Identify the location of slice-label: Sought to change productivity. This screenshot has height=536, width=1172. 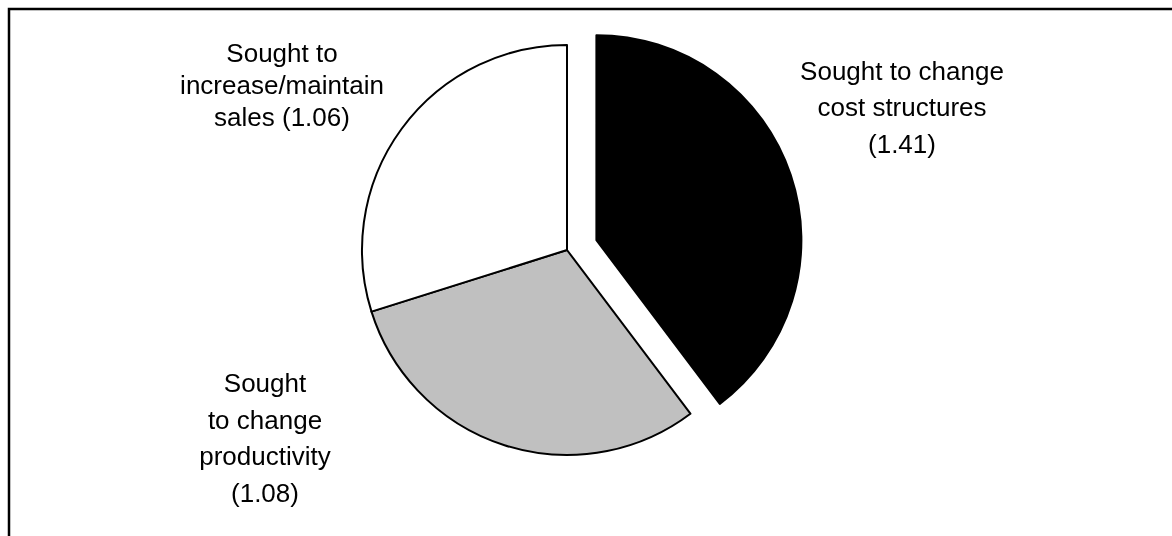
(265, 420).